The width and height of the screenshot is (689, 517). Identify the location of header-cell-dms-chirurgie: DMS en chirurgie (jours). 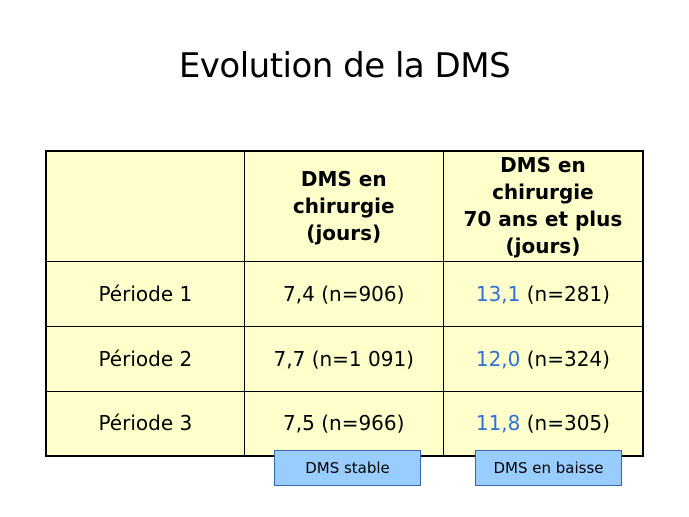
(343, 206).